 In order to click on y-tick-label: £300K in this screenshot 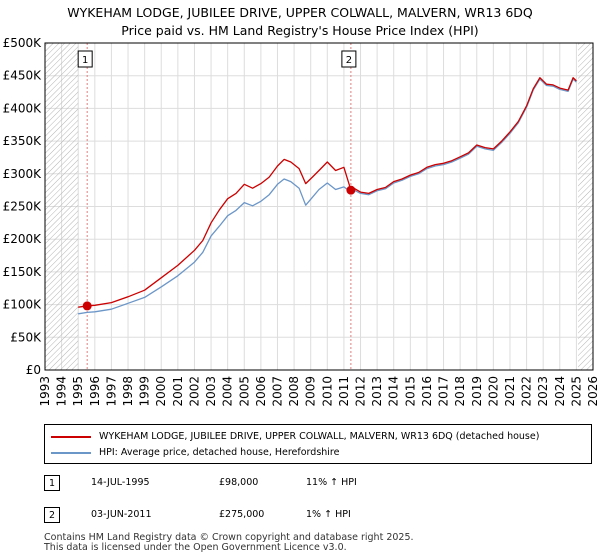, I will do `click(23, 174)`.